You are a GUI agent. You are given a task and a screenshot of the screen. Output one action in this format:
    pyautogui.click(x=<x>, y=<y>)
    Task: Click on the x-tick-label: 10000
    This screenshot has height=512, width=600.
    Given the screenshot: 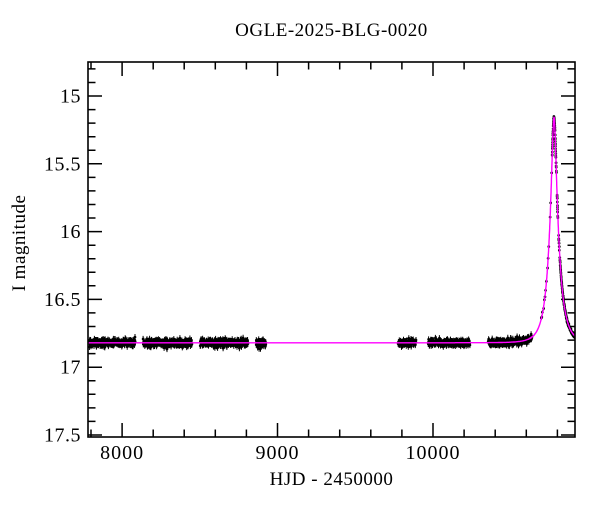 What is the action you would take?
    pyautogui.click(x=433, y=453)
    